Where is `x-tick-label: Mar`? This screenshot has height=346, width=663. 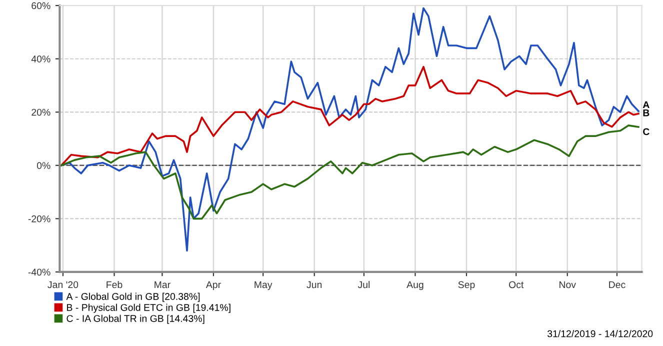 x-tick-label: Mar is located at coordinates (162, 284).